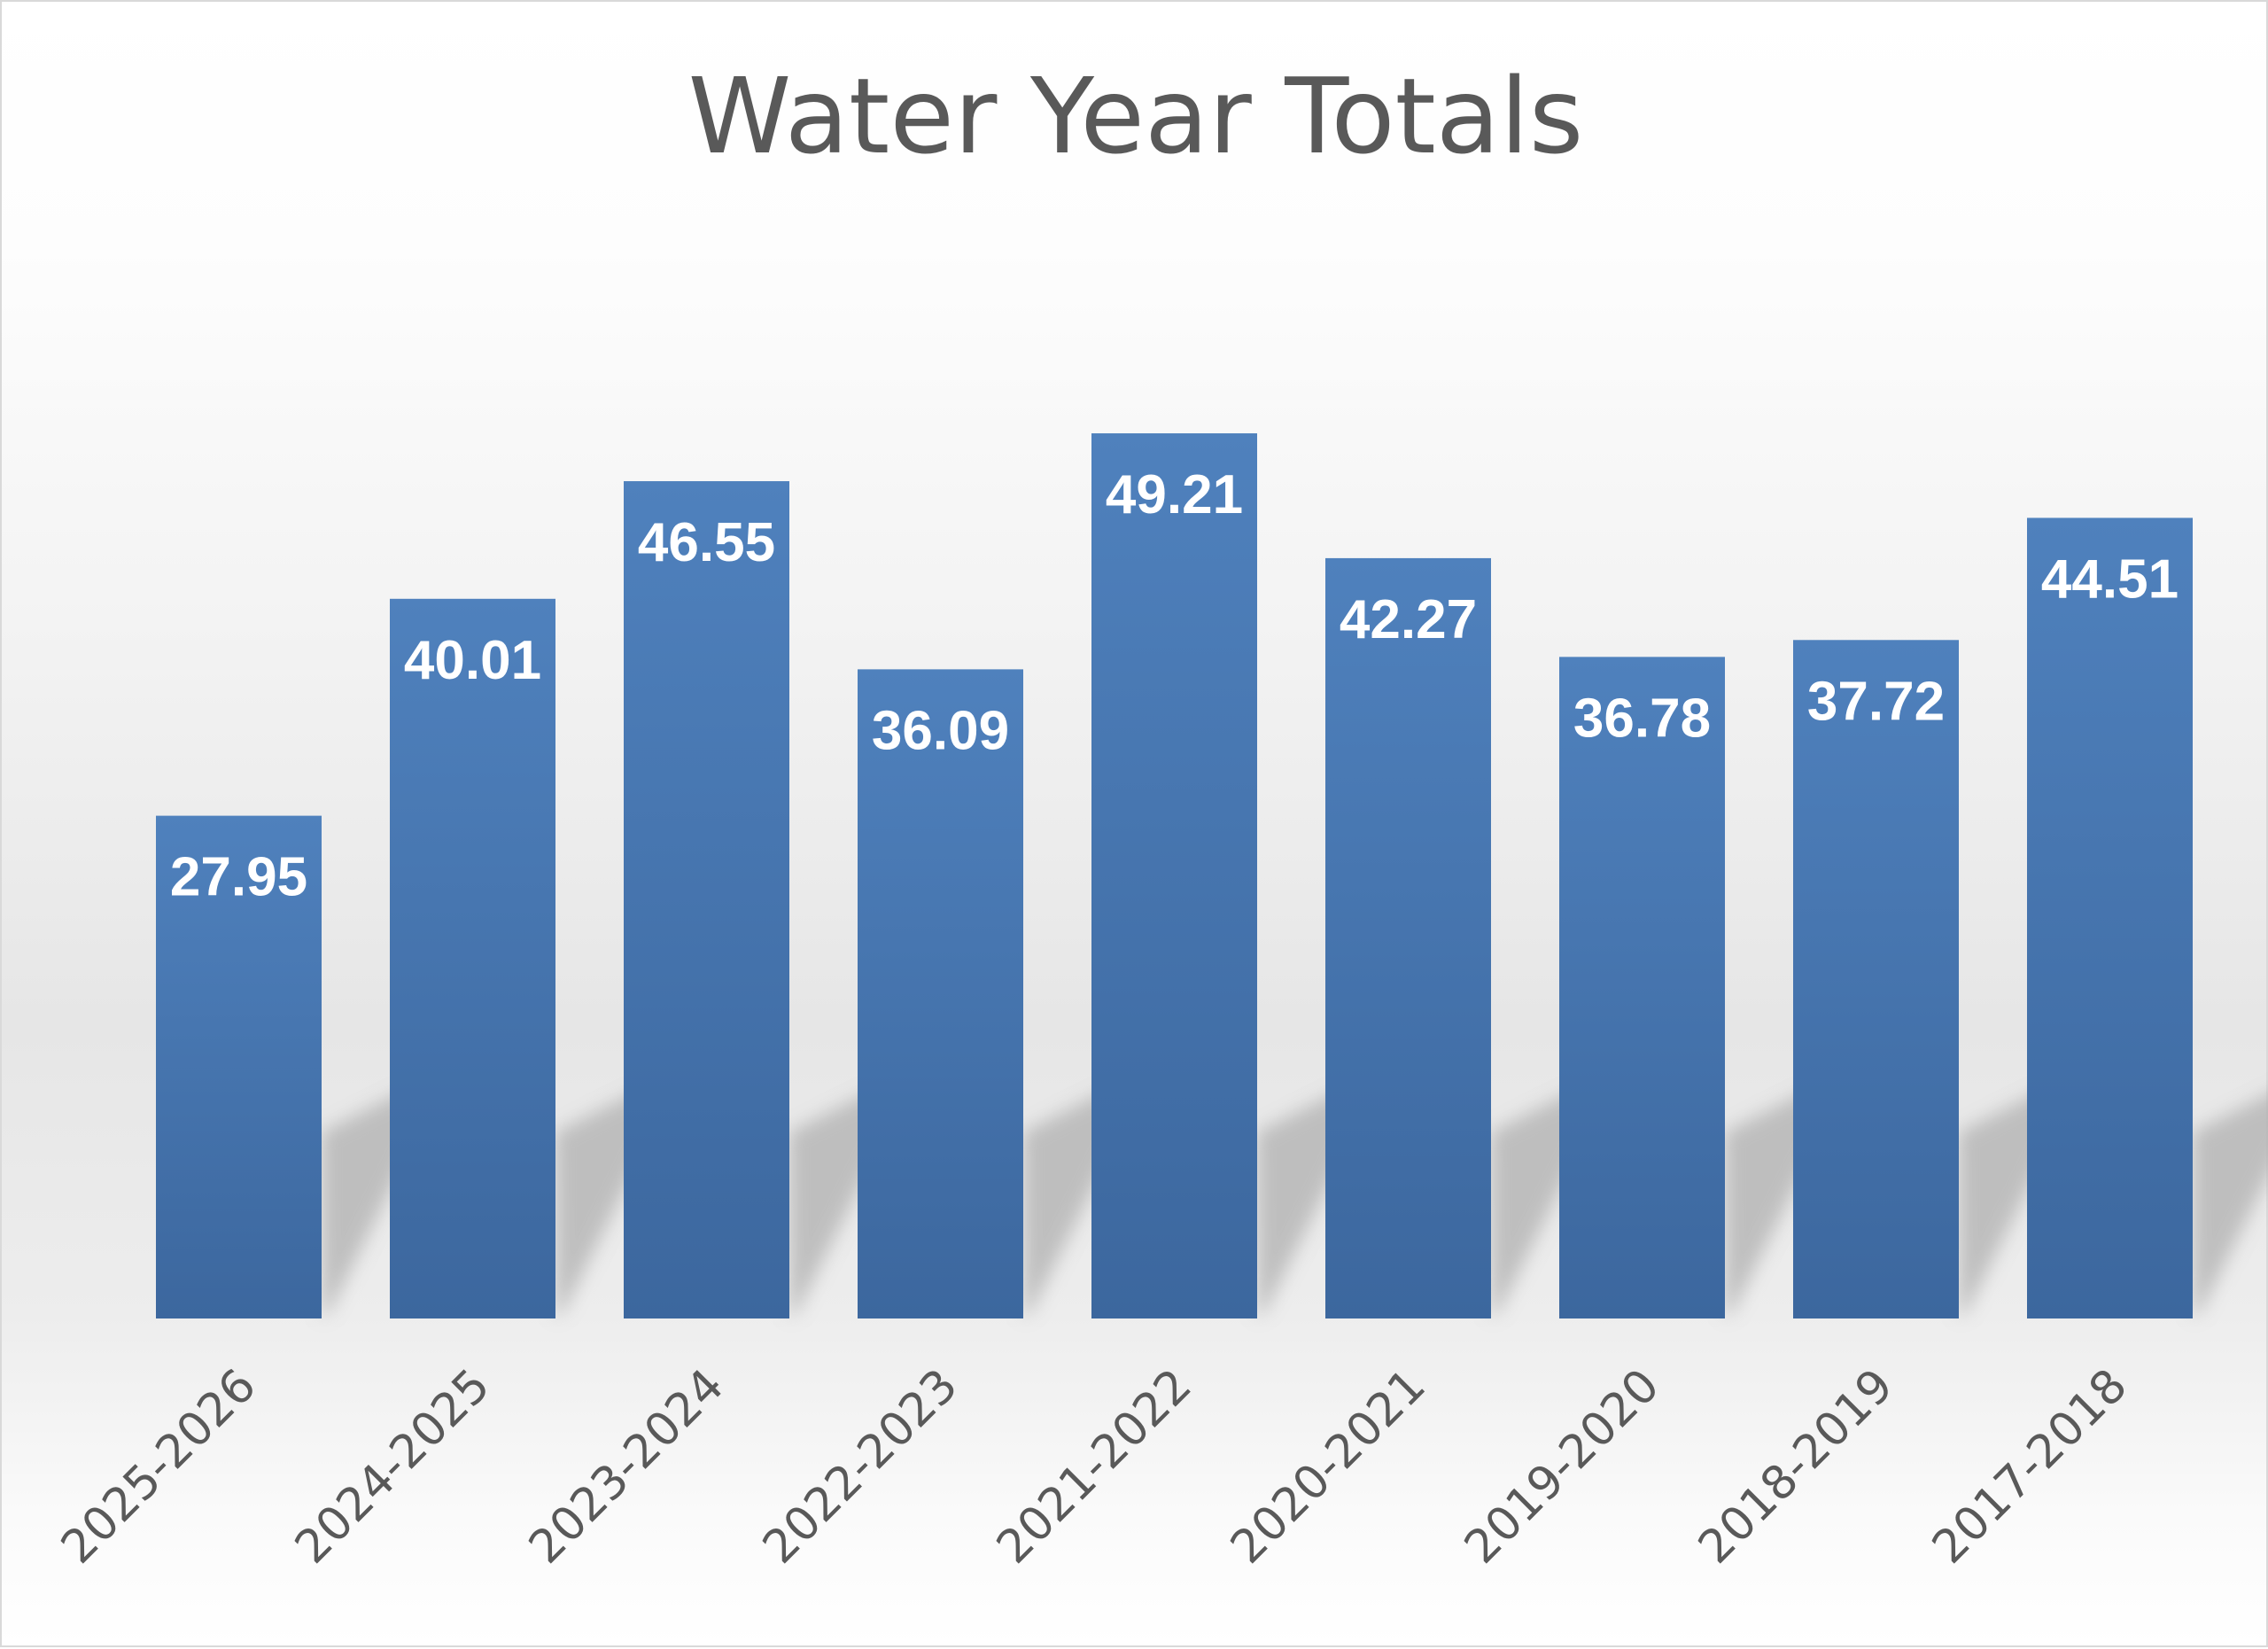 This screenshot has height=1649, width=2268. Describe the element at coordinates (1876, 701) in the screenshot. I see `data-label: 37.72` at that location.